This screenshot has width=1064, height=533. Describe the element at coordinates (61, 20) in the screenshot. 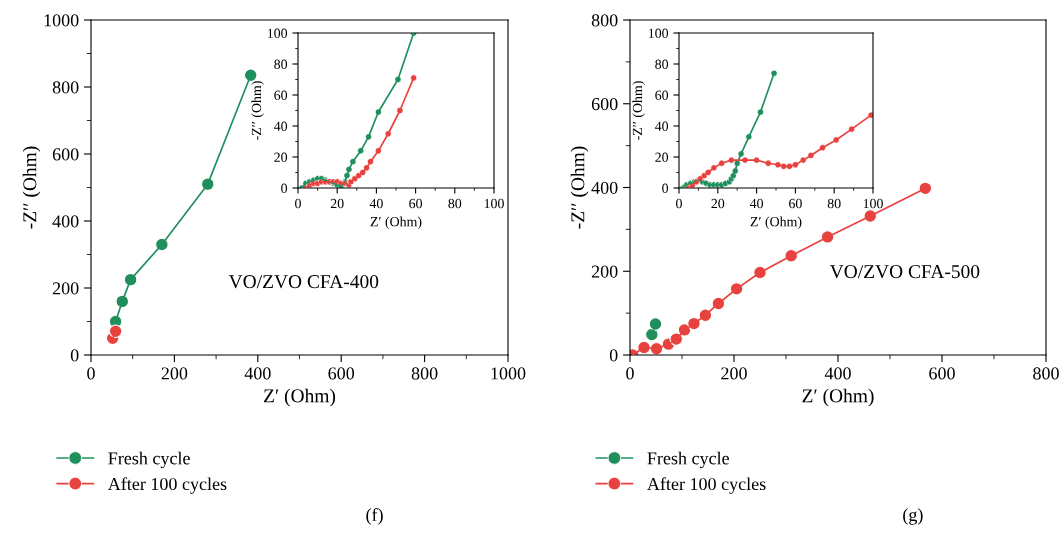

I see `y-tick-label: 1000` at that location.